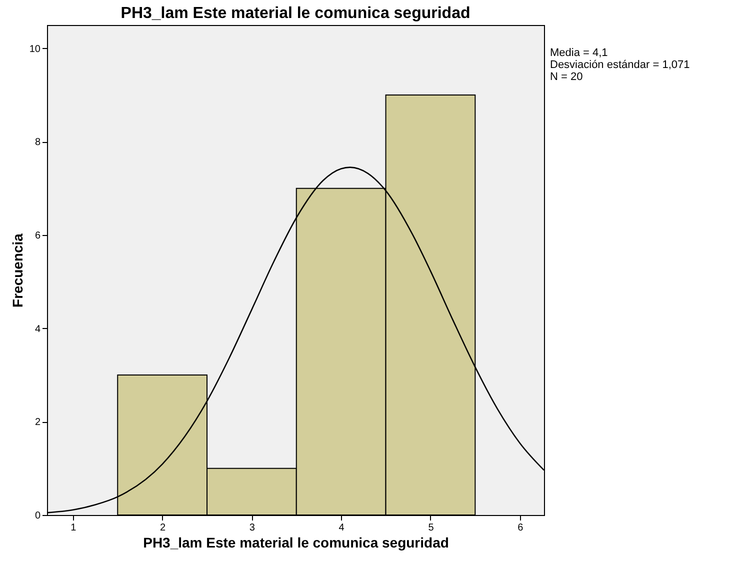  I want to click on x-axis-title: PH3_lam Este material le comunica seguridad, so click(296, 542).